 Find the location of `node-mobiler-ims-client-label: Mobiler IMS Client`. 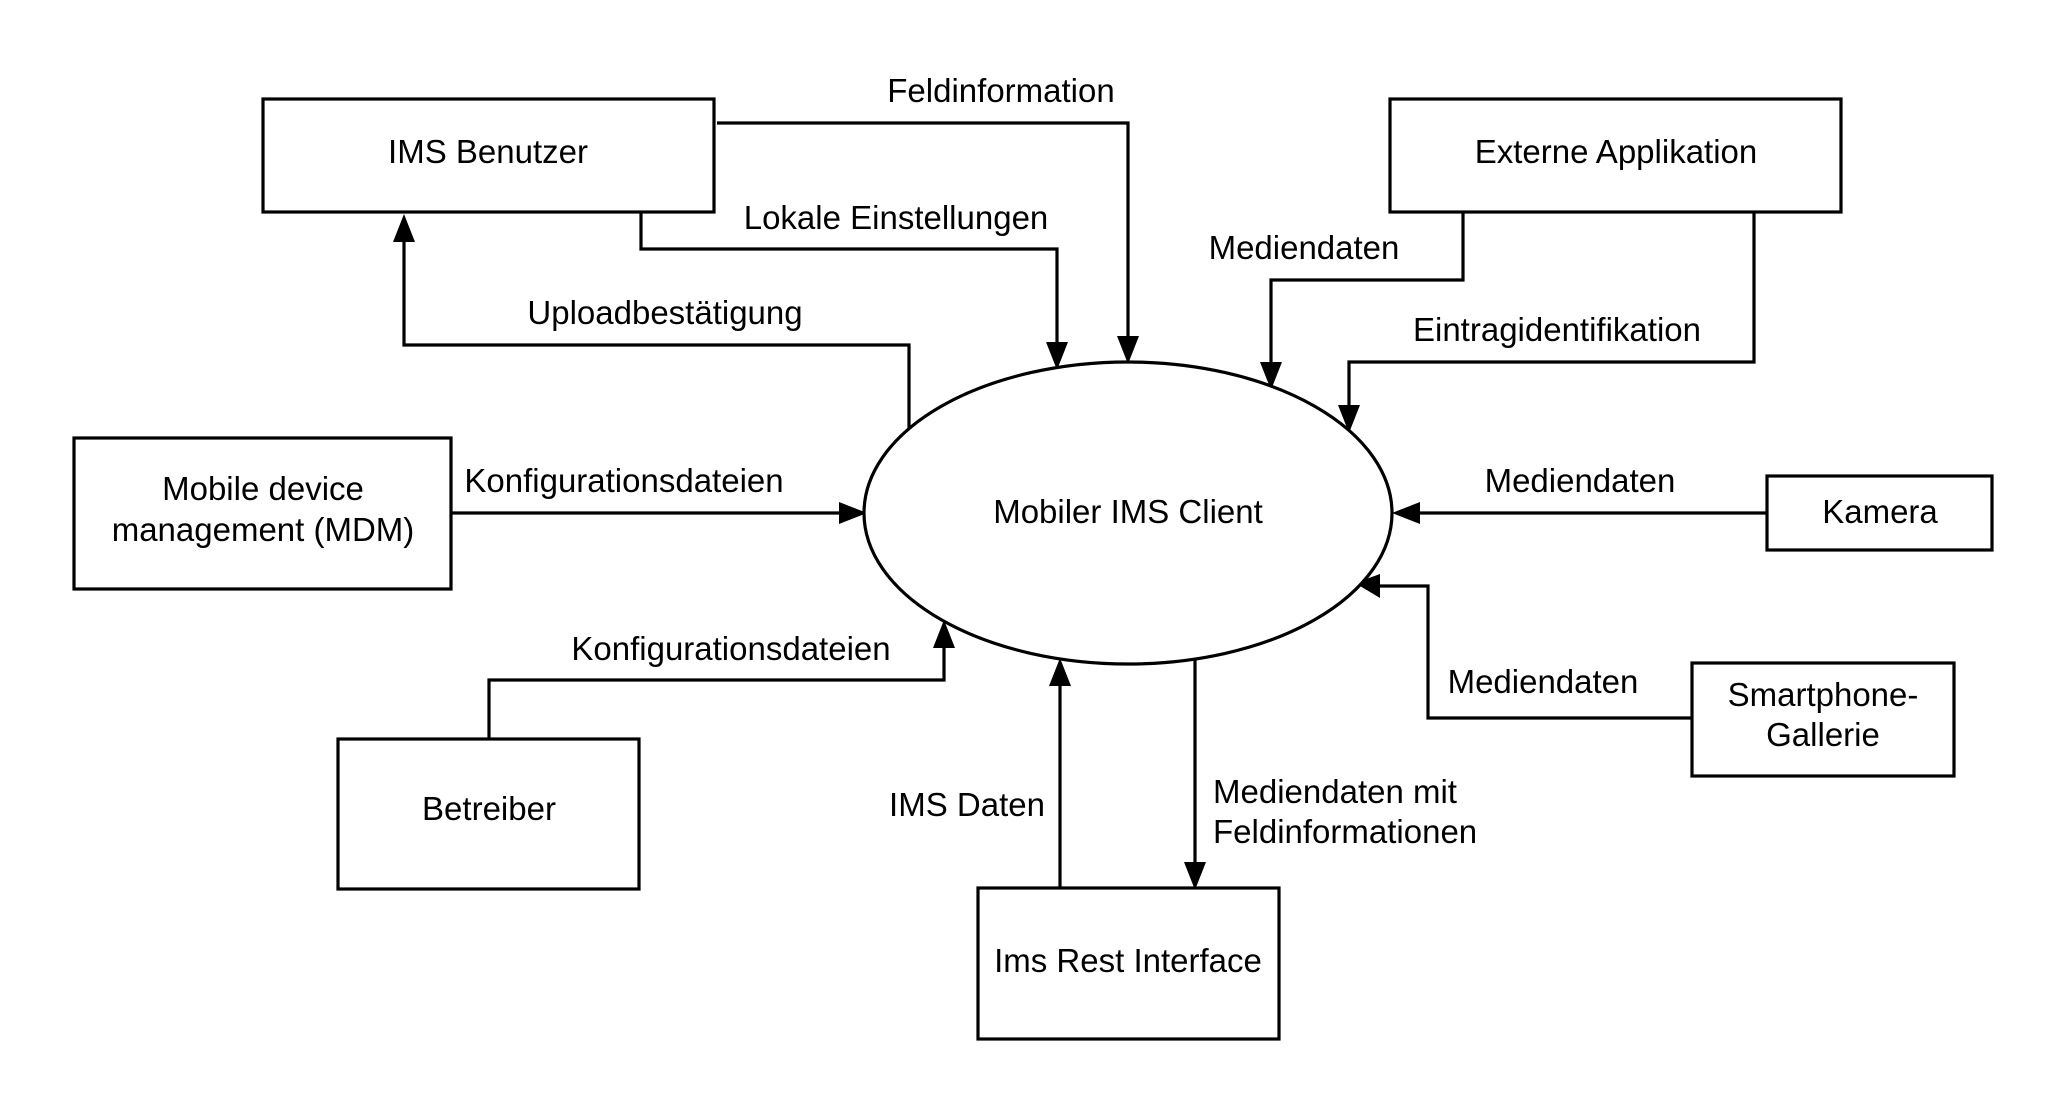

node-mobiler-ims-client-label: Mobiler IMS Client is located at coordinates (1128, 511).